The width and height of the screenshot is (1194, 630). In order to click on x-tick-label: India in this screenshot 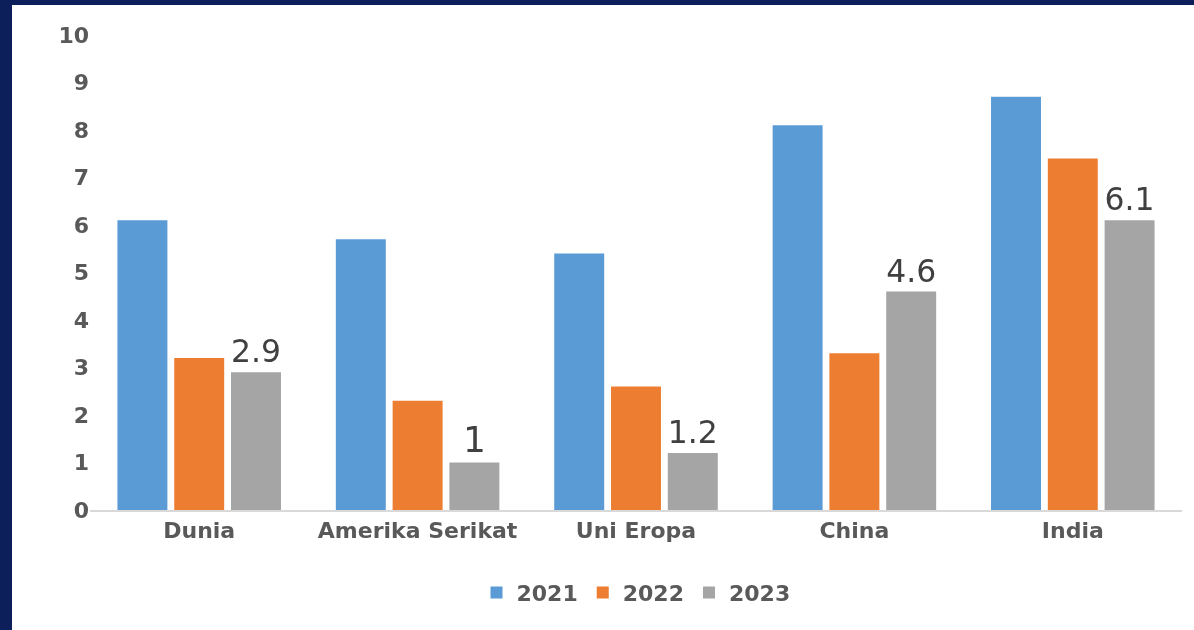, I will do `click(1072, 531)`.